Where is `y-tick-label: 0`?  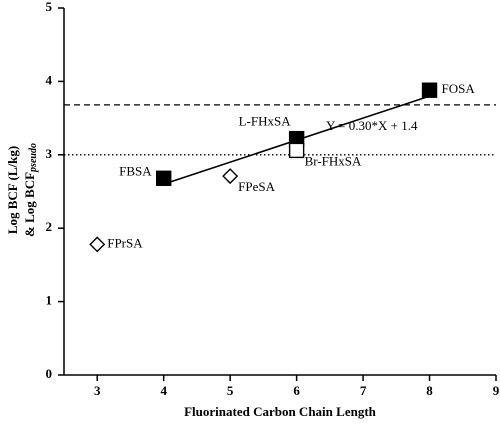
y-tick-label: 0 is located at coordinates (49, 373).